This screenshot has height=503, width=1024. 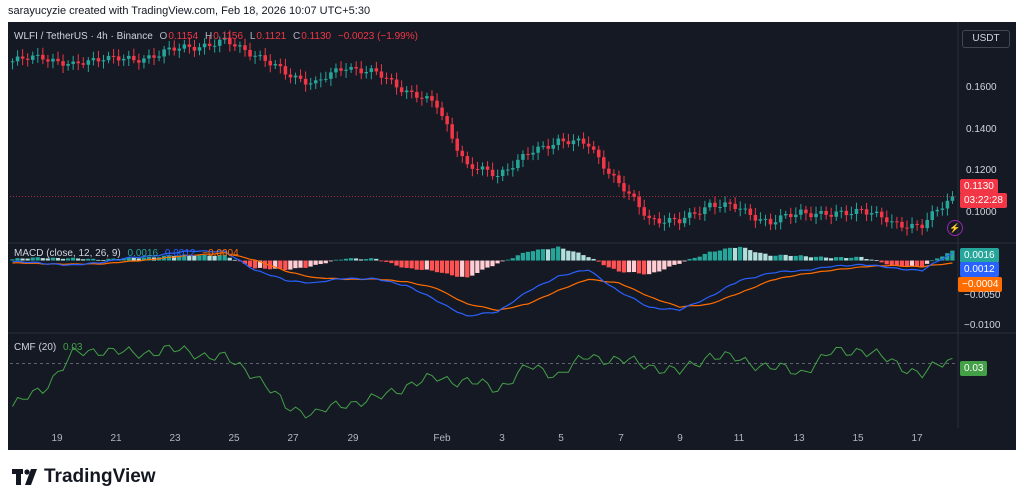 I want to click on brand: TradingView, so click(x=84, y=477).